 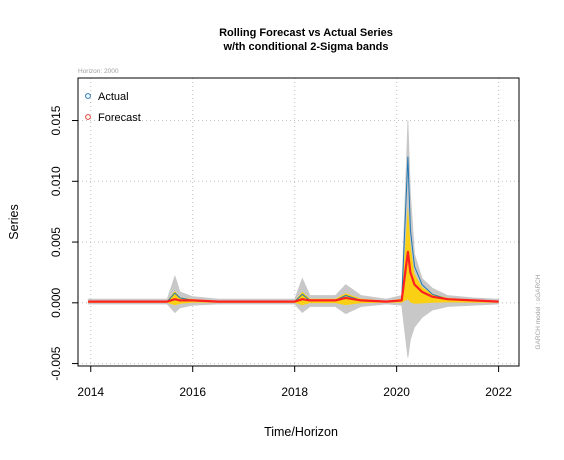 I want to click on x-axis: 2014 2016 2018 2020 2022, so click(x=294, y=382).